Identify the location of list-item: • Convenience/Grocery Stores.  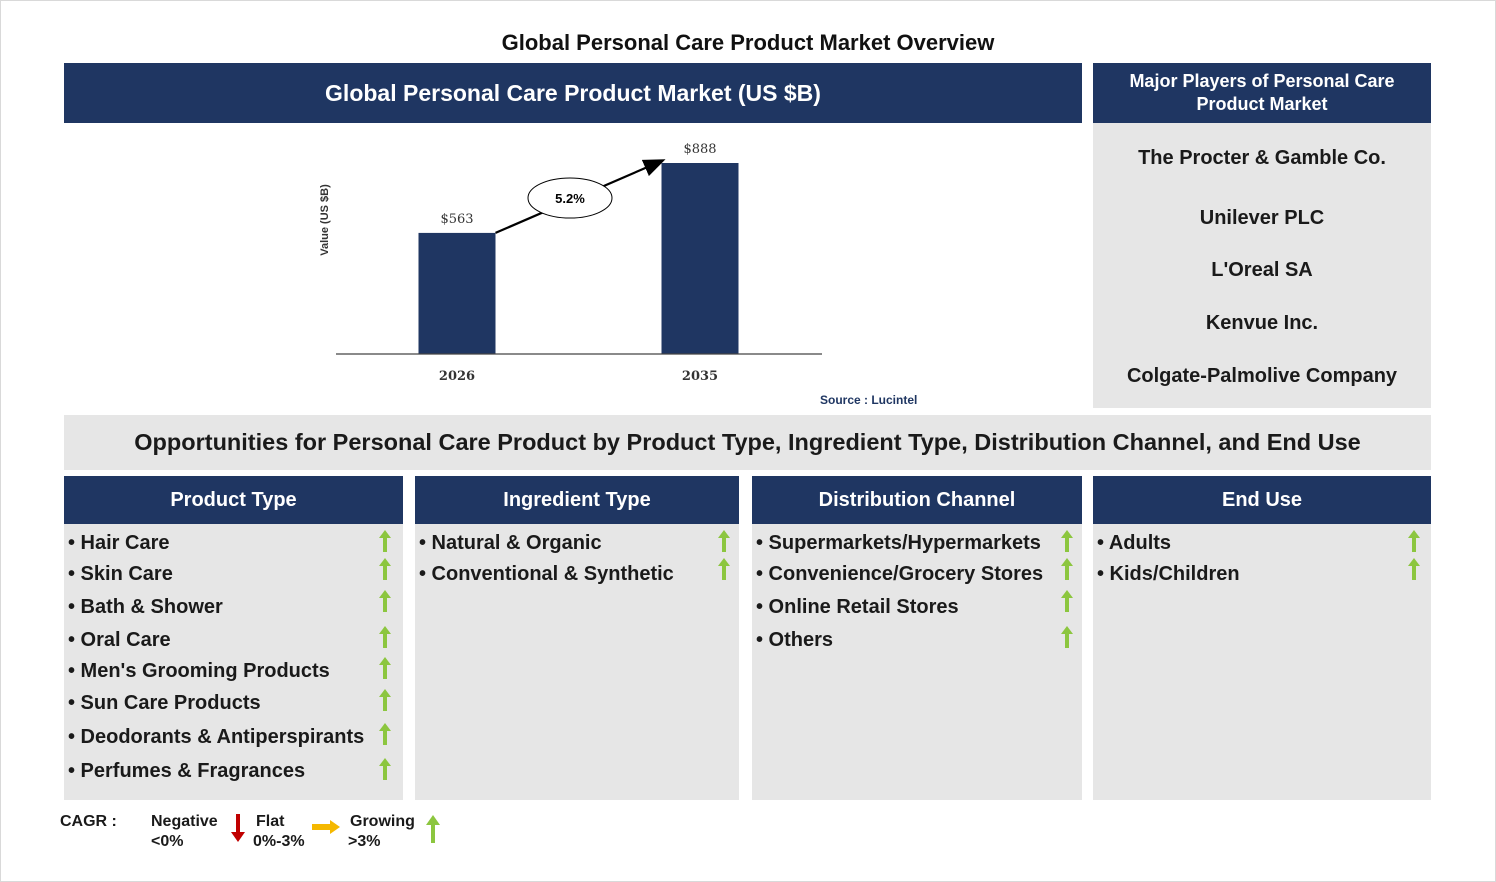
(900, 574).